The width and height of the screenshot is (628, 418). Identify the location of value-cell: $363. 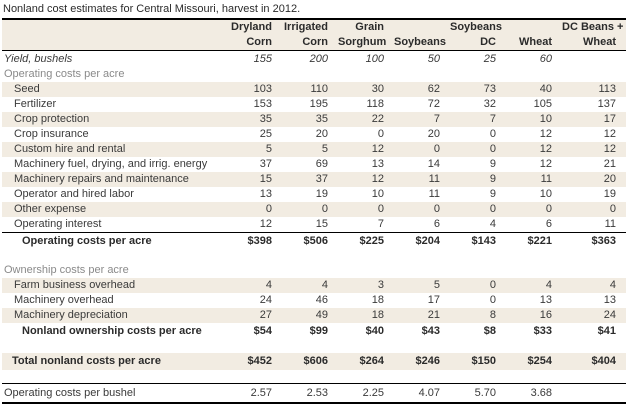
(594, 241).